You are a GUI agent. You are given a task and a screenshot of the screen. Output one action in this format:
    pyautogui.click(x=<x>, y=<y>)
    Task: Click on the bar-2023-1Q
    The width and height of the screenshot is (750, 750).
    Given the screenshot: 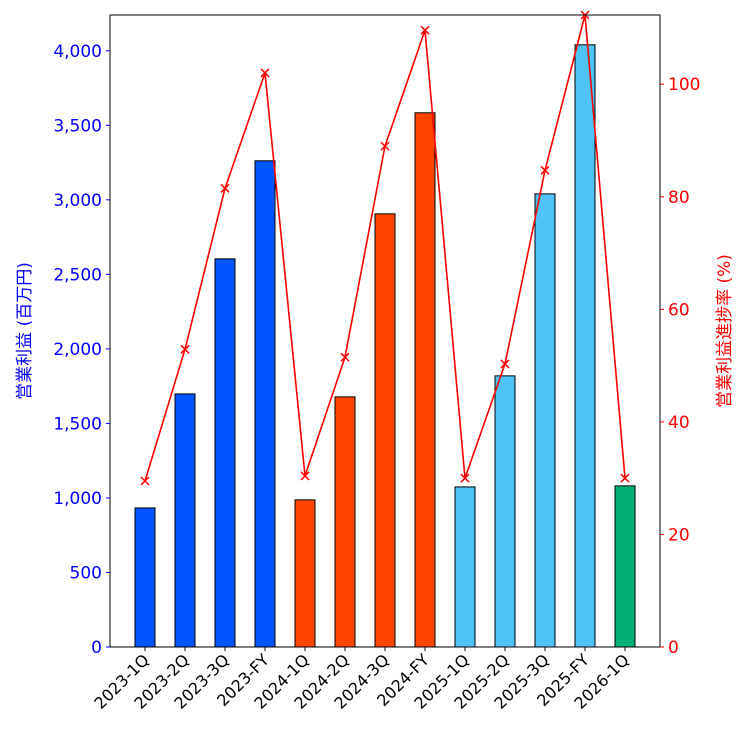 What is the action you would take?
    pyautogui.click(x=145, y=577)
    